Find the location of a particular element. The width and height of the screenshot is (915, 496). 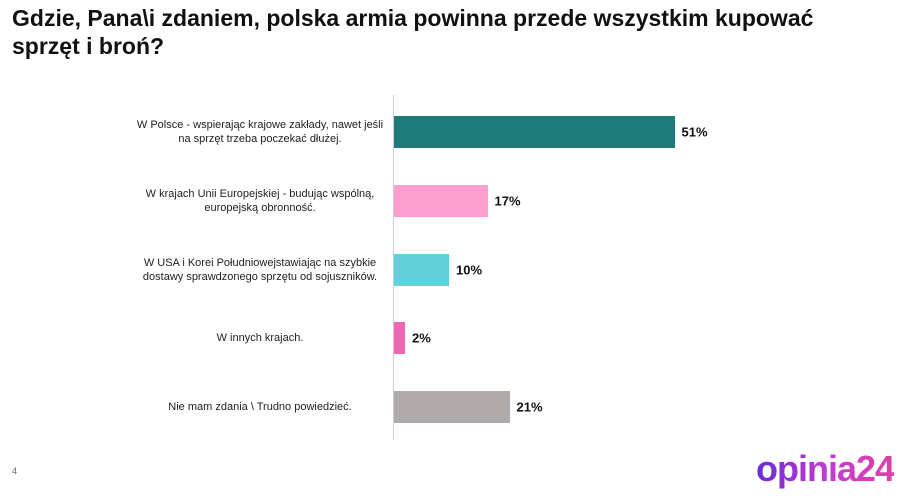

value-label: 51% is located at coordinates (694, 132).